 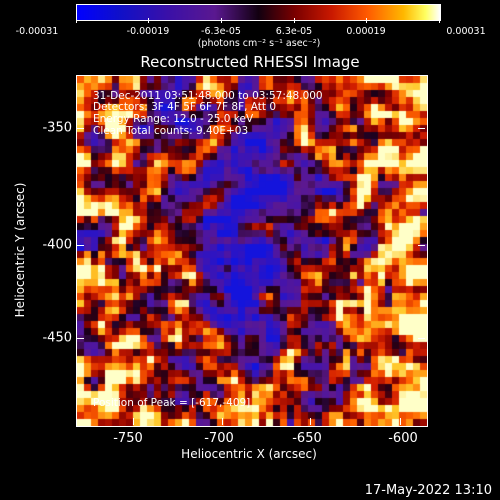 What do you see at coordinates (428, 490) in the screenshot?
I see `footer-date: 17-May-2022 13:10` at bounding box center [428, 490].